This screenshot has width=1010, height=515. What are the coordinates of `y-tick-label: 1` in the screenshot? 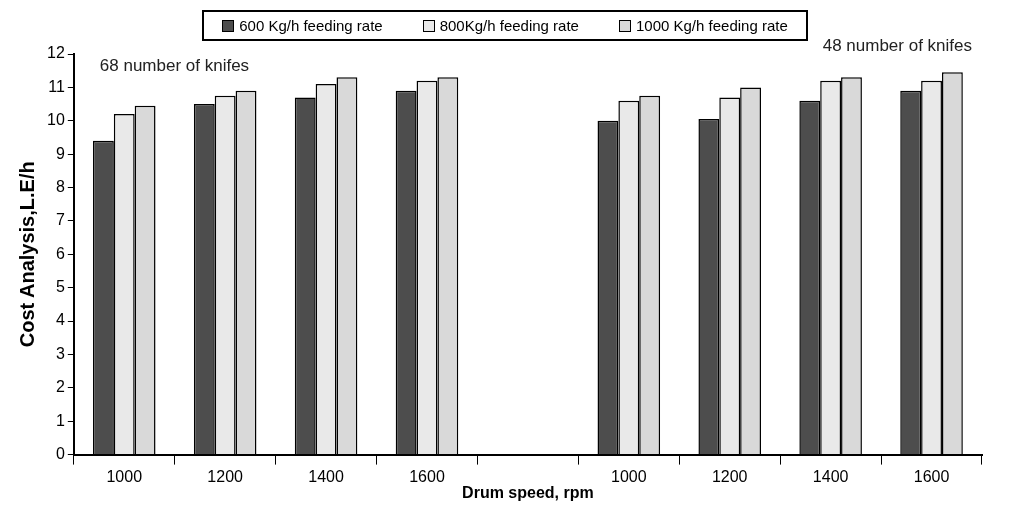 It's located at (60, 420).